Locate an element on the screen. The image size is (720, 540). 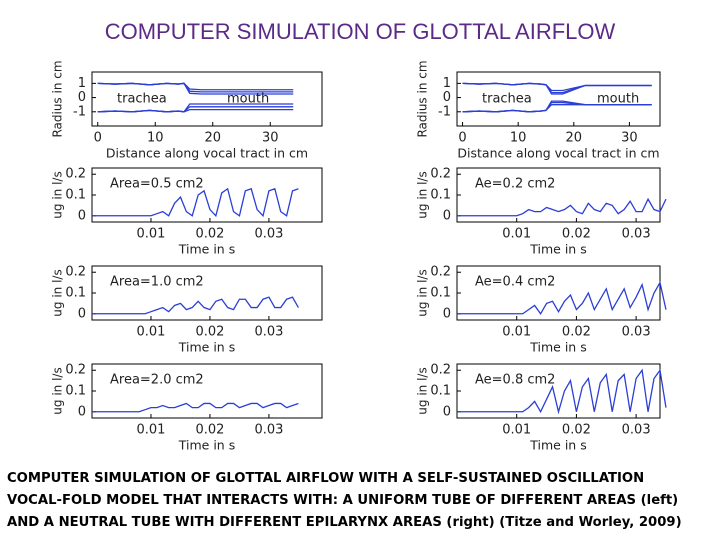
annotation: Area=2.0 cm2 is located at coordinates (157, 380).